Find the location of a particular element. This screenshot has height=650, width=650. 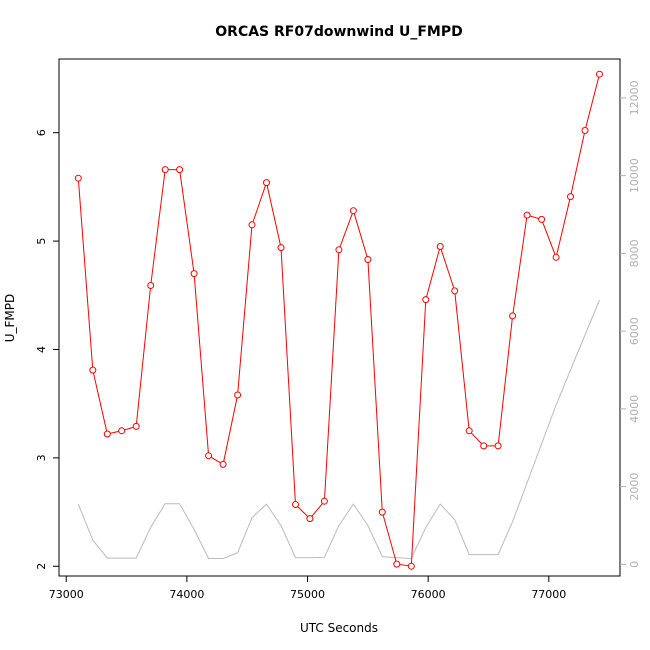

y-tick-label: 2 is located at coordinates (41, 566).